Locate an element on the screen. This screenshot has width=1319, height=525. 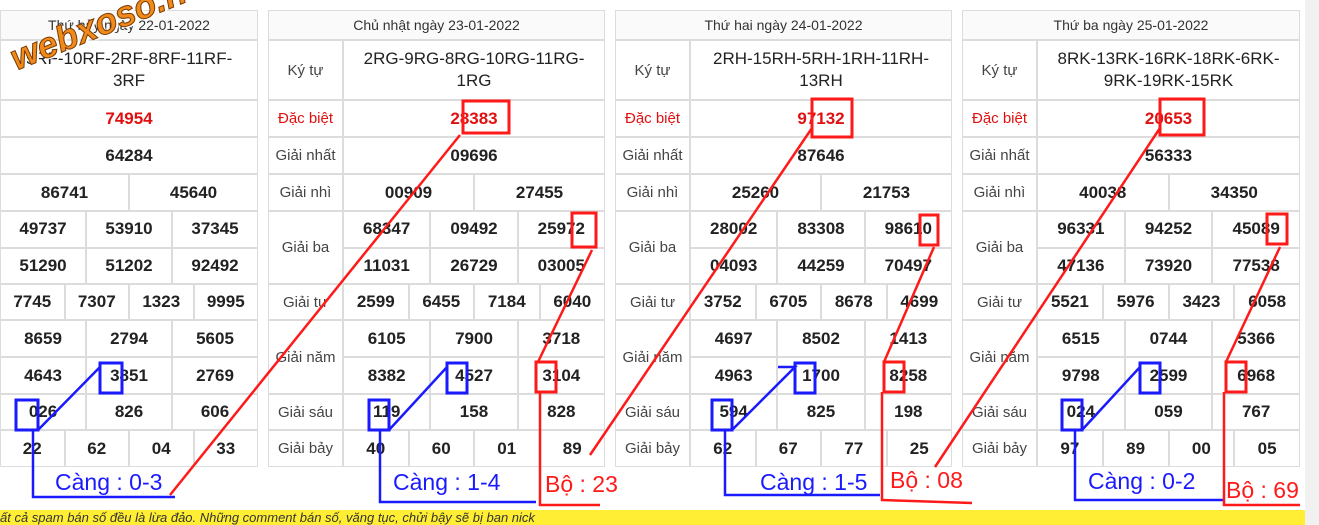
annotation: Bộ : 08 is located at coordinates (926, 480).